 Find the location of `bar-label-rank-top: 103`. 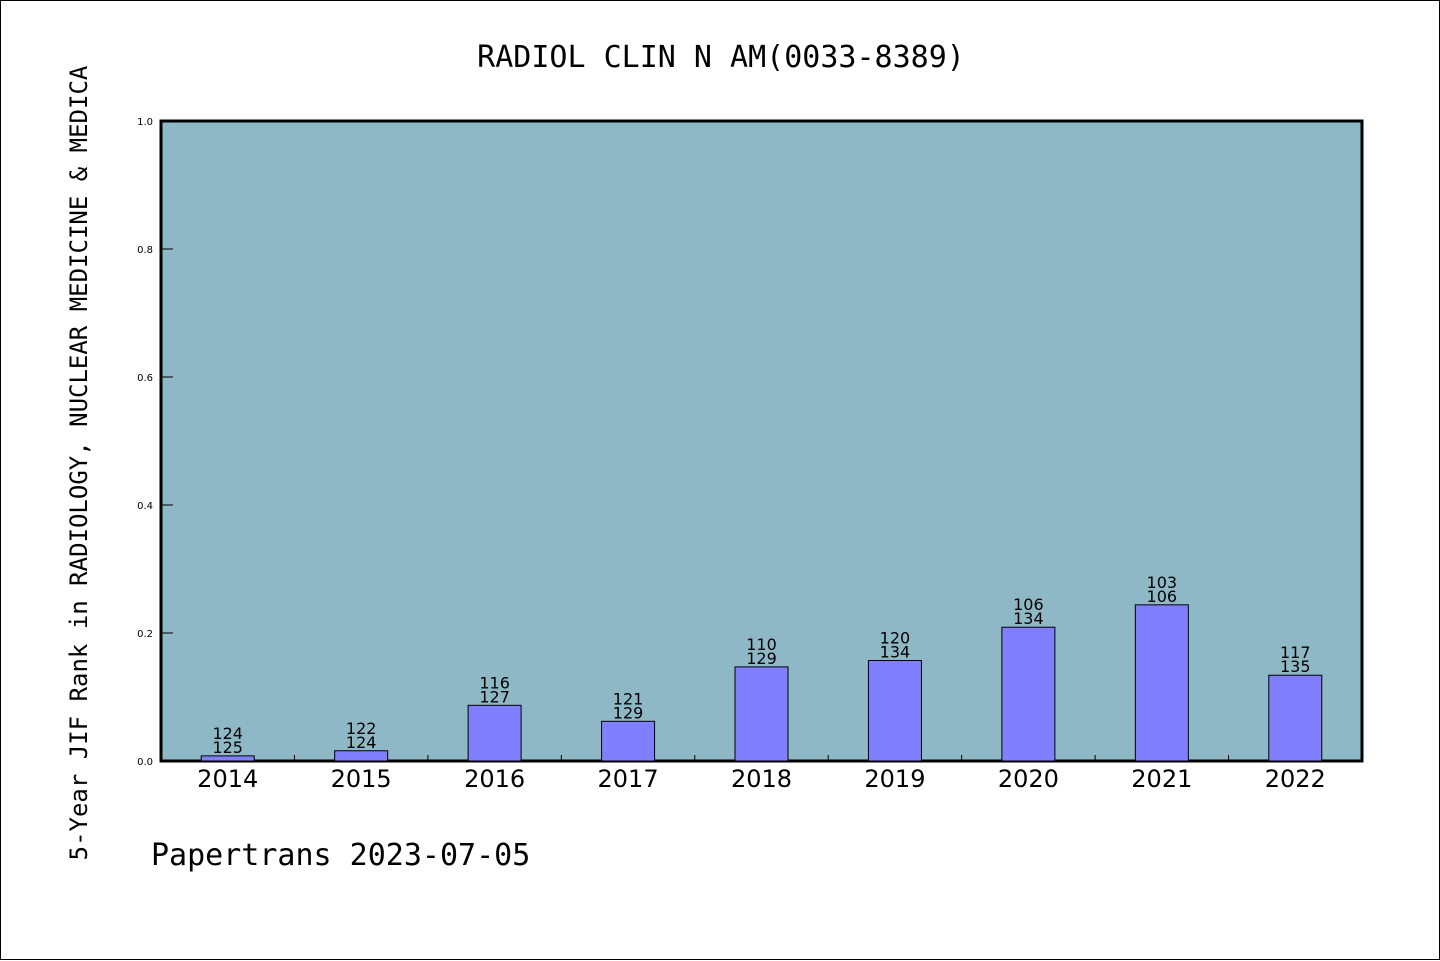

bar-label-rank-top: 103 is located at coordinates (1162, 582).